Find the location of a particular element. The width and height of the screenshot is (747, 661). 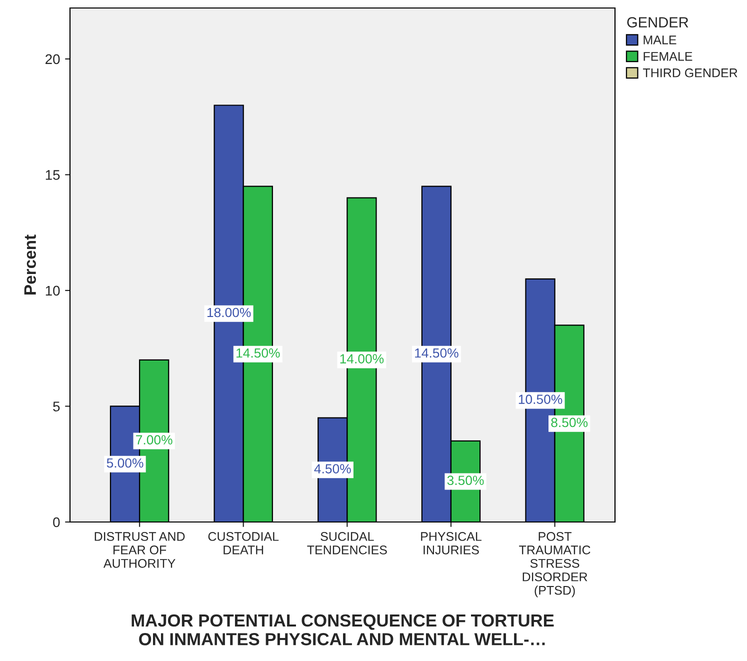

data-label: 18.00% is located at coordinates (229, 313).